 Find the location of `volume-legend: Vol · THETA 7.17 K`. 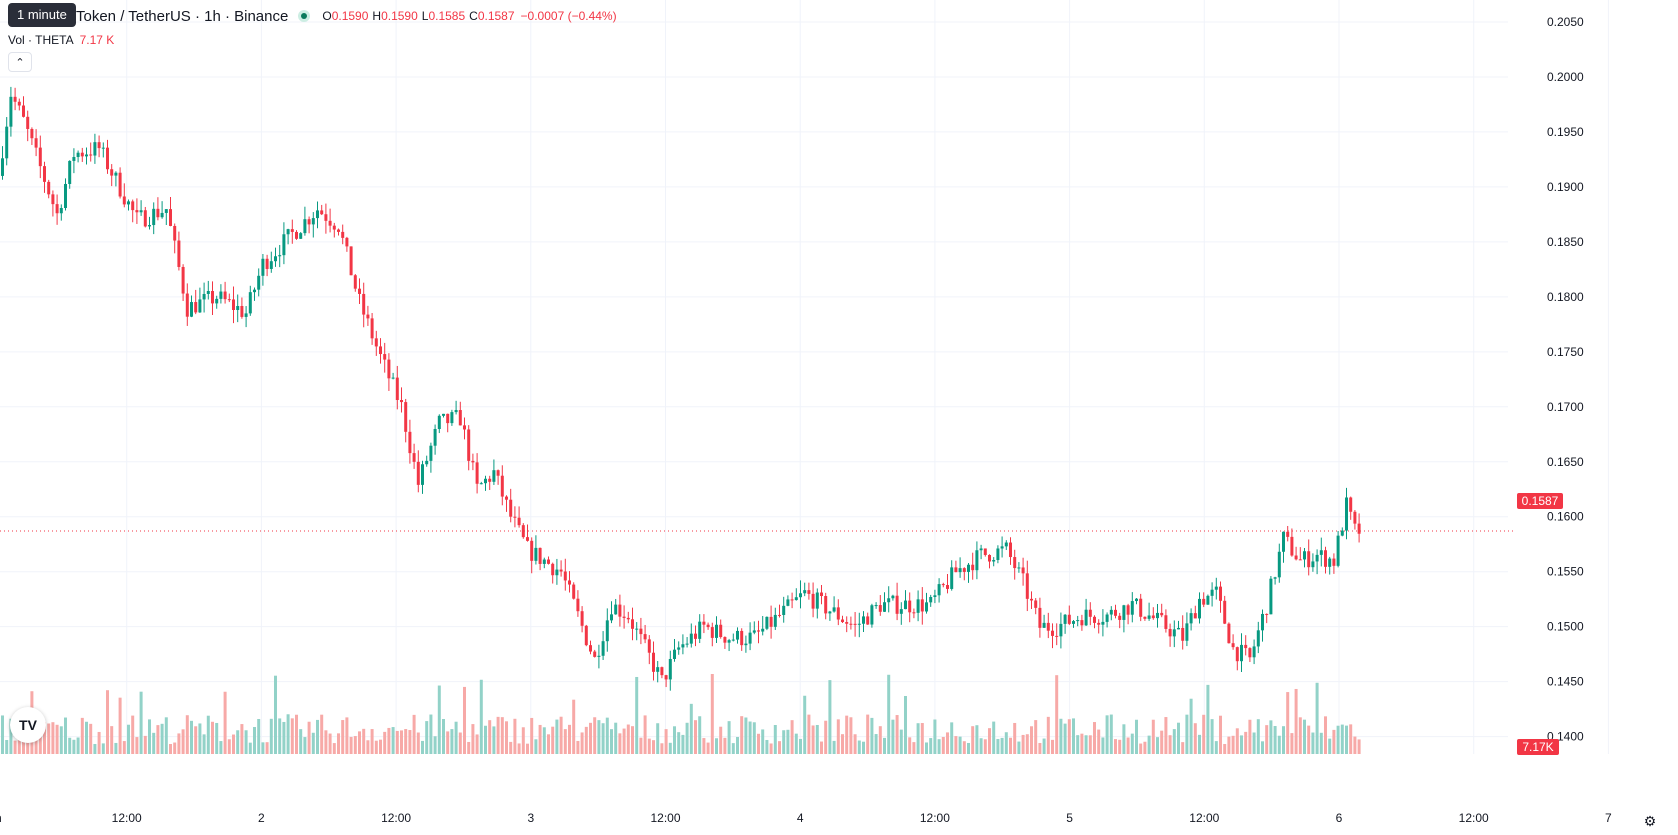

volume-legend: Vol · THETA 7.17 K is located at coordinates (61, 40).